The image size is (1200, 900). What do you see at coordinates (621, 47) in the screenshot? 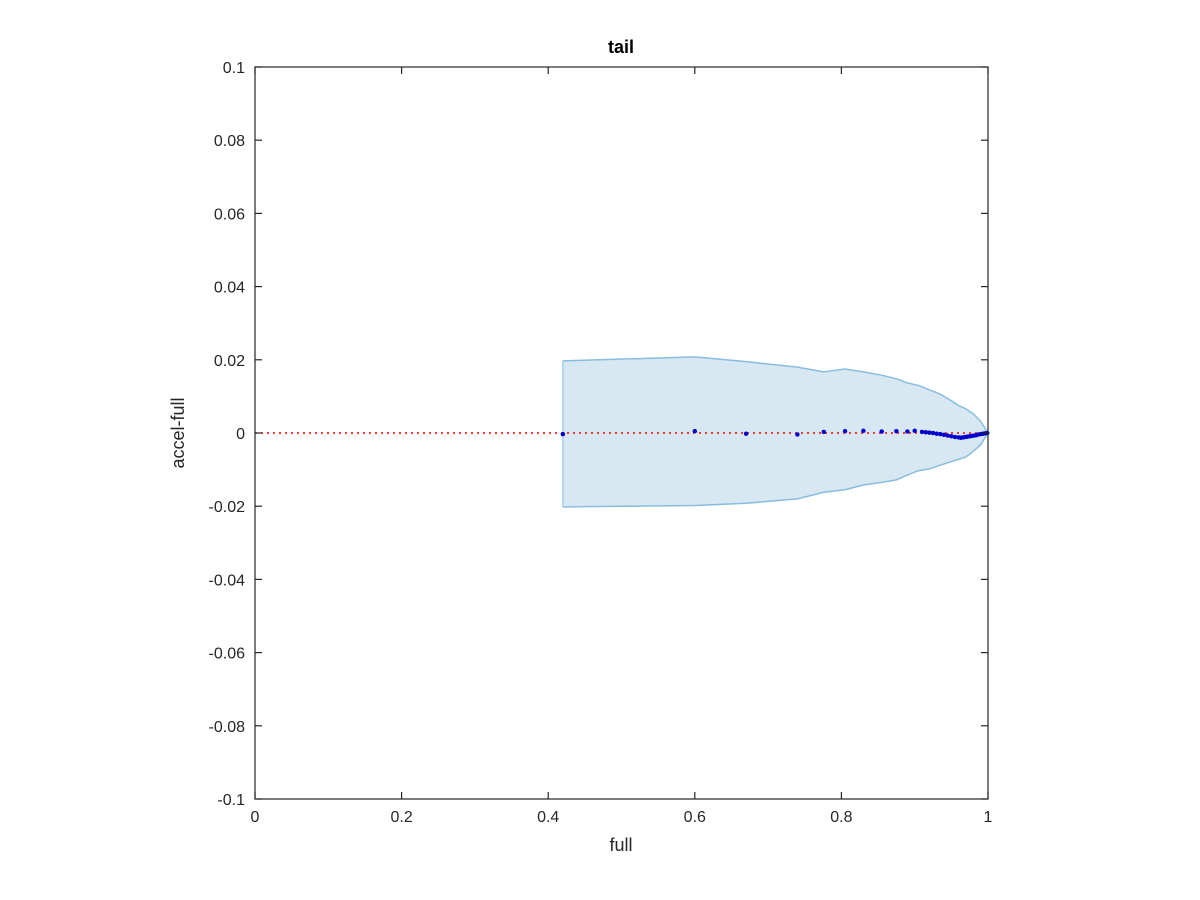
I see `chart-title: tail` at bounding box center [621, 47].